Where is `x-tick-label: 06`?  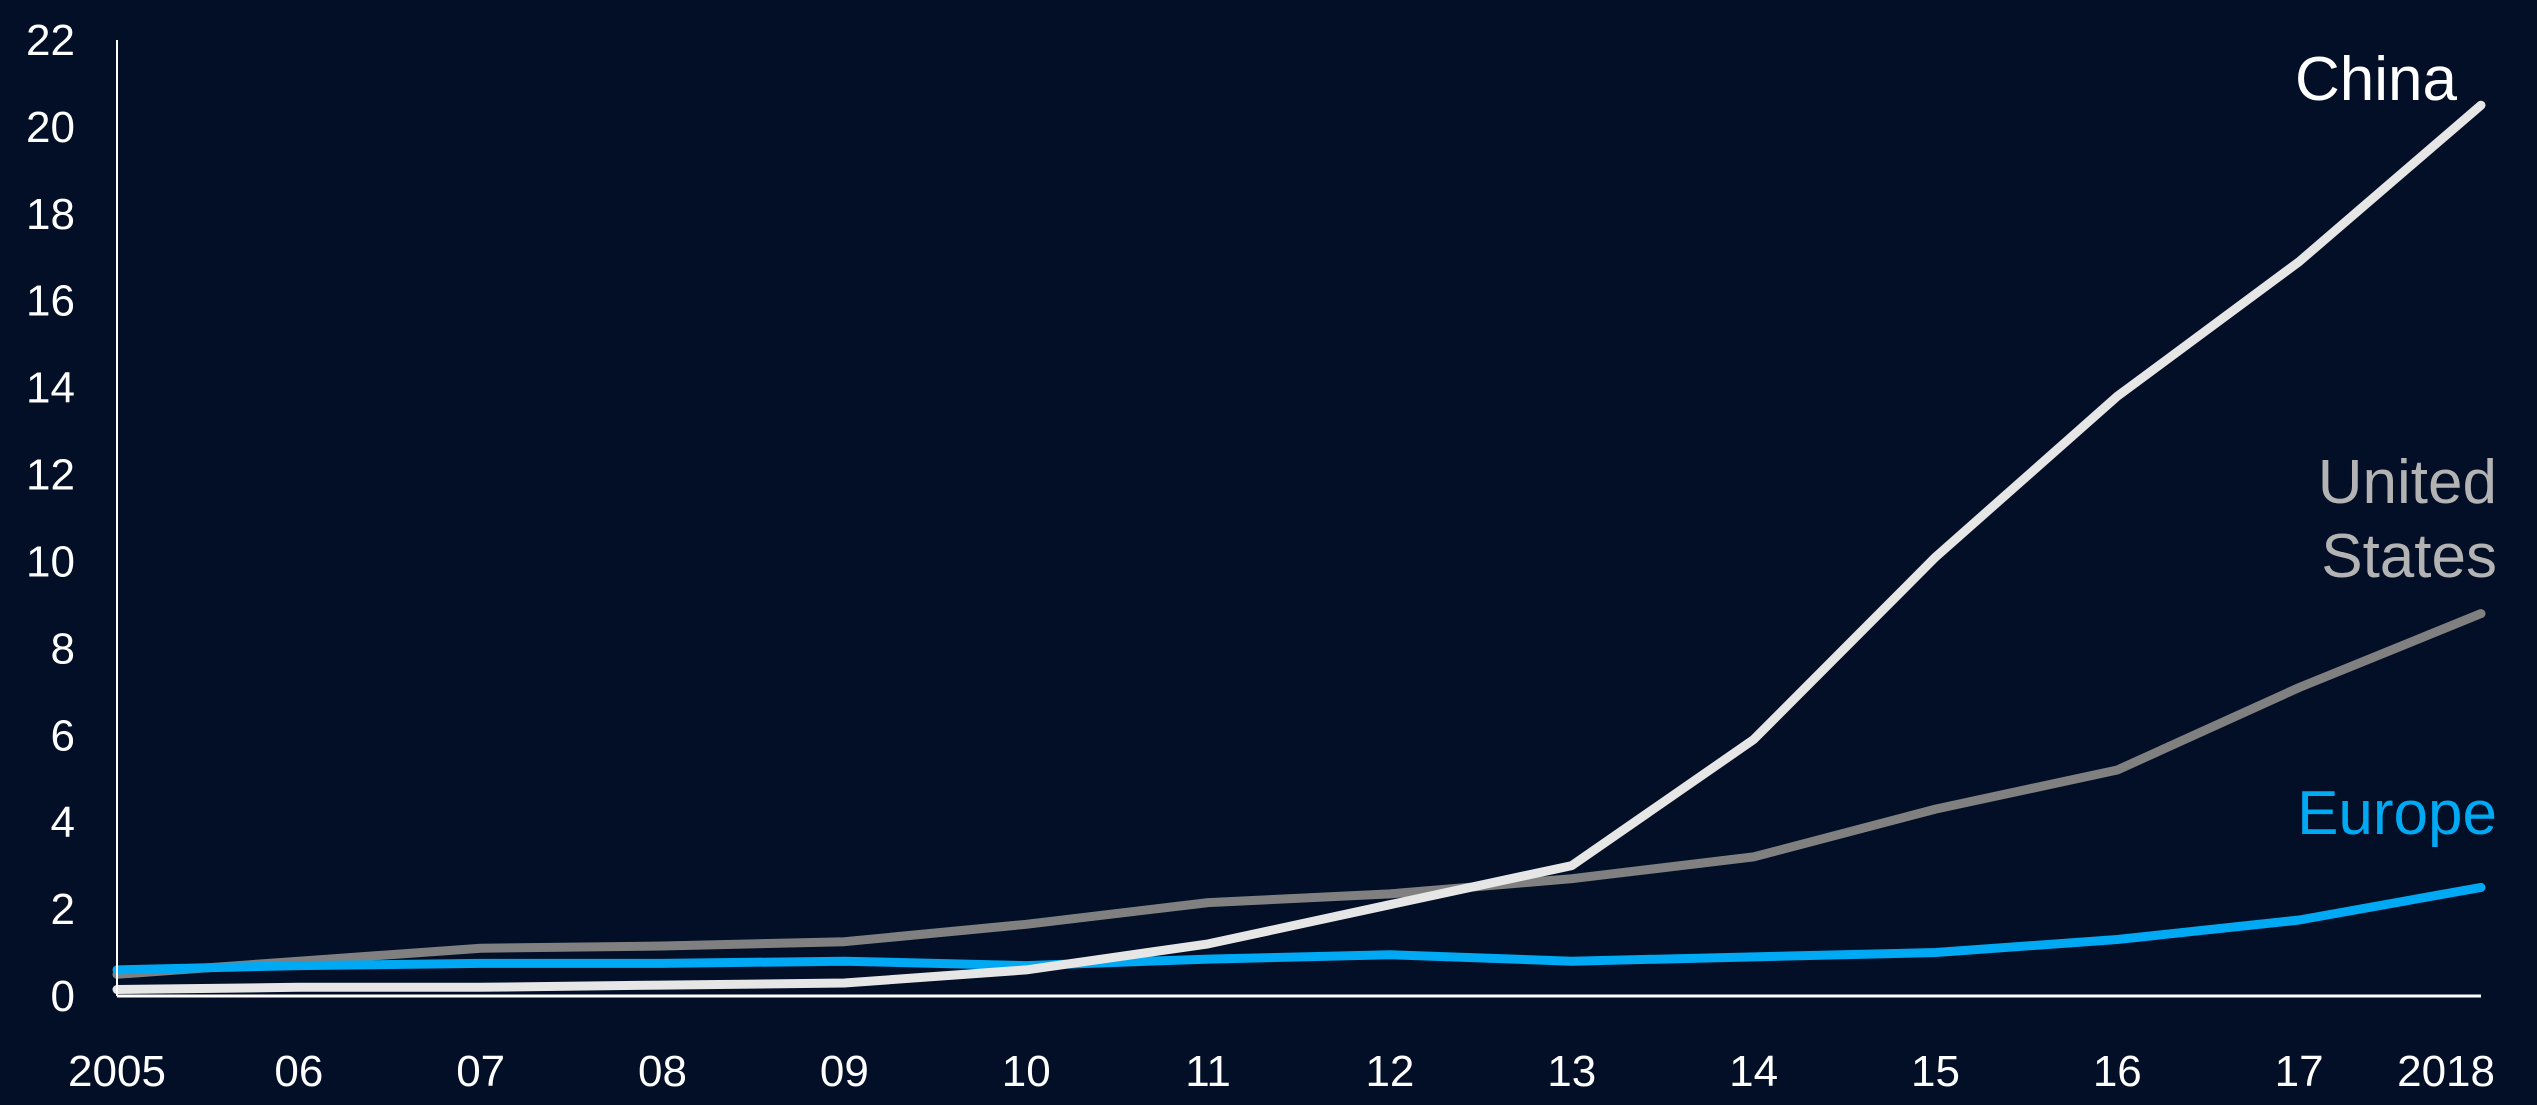
x-tick-label: 06 is located at coordinates (298, 1071).